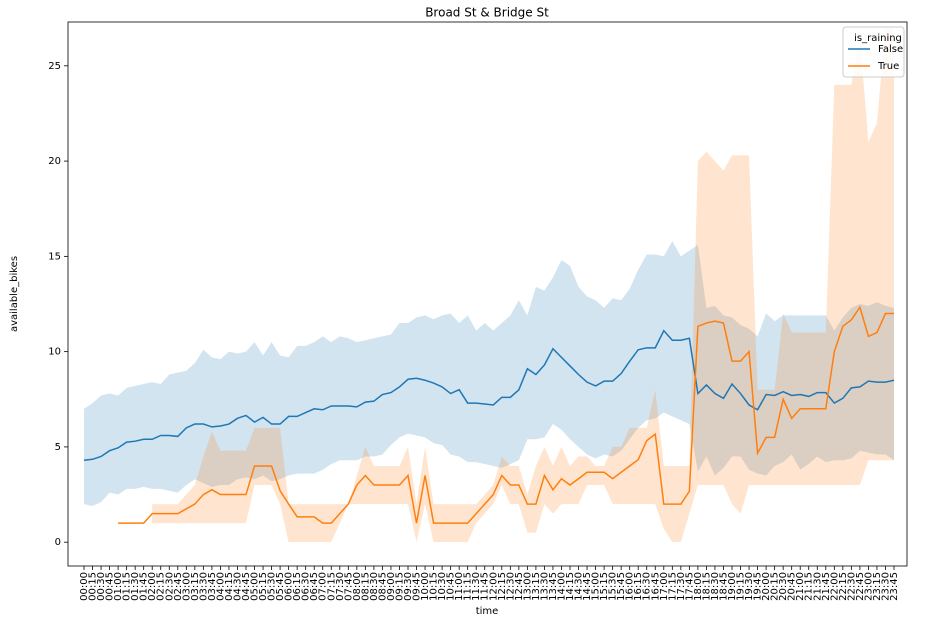  Describe the element at coordinates (502, 586) in the screenshot. I see `x-tick-label: 12:15` at that location.